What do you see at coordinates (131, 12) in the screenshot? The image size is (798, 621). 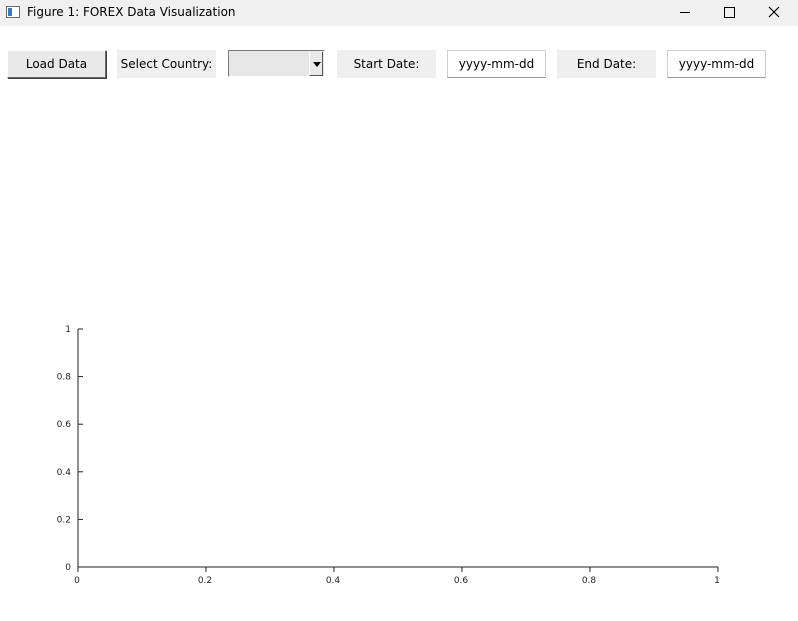 I see `window-title: Figure 1: FOREX Data Visualization` at bounding box center [131, 12].